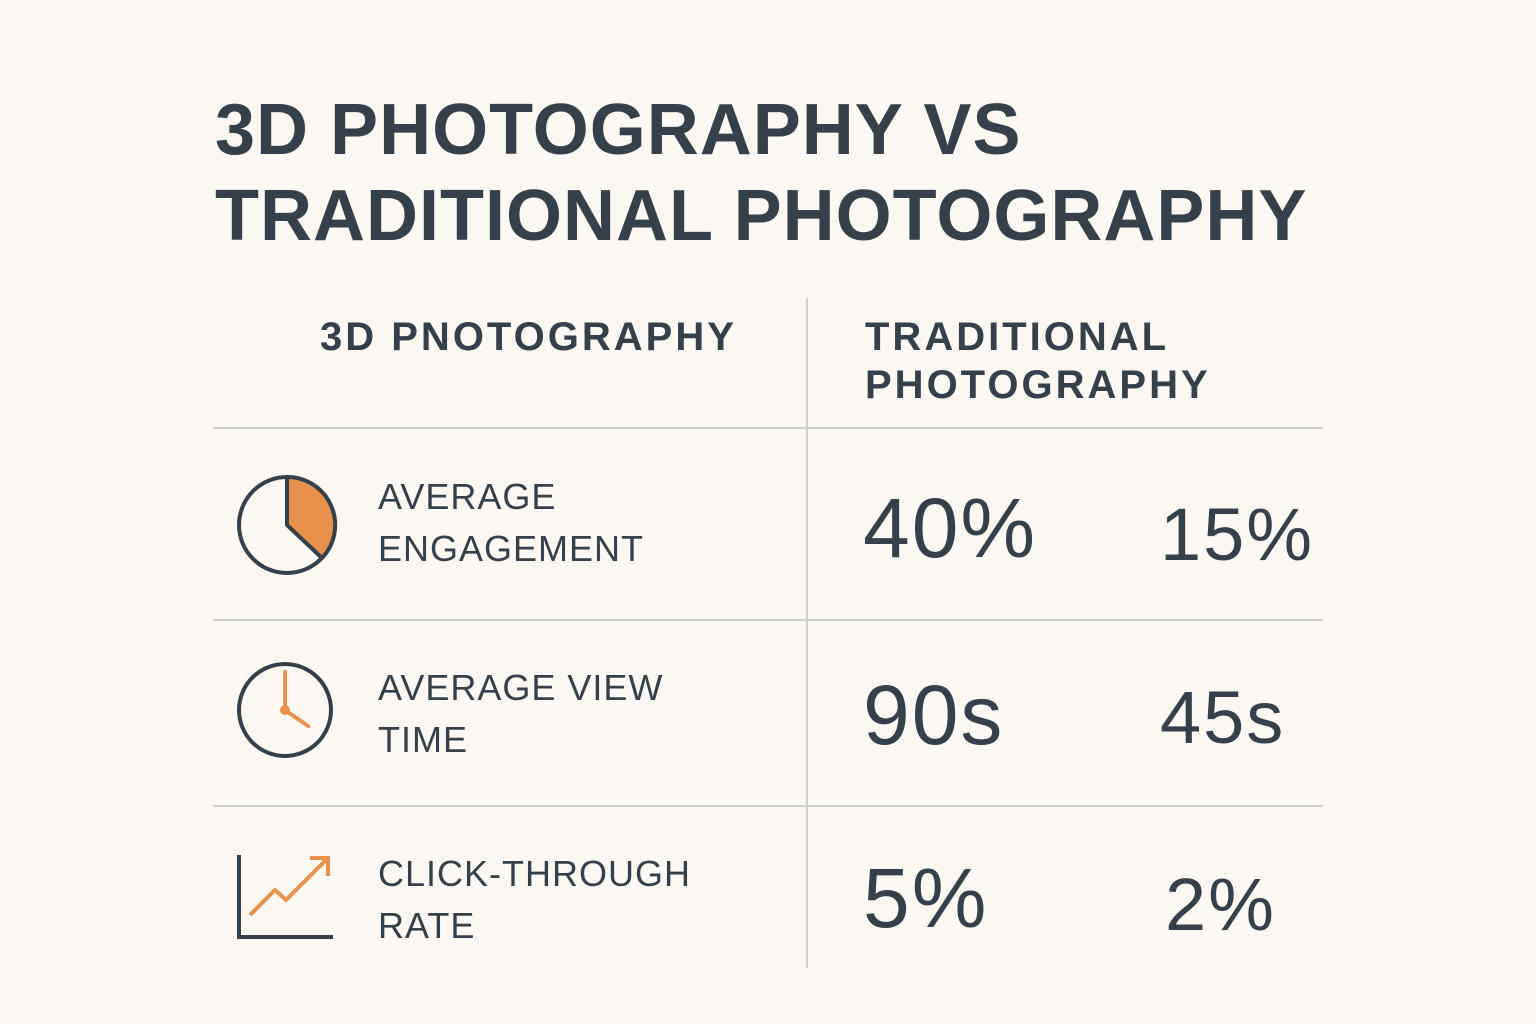 The image size is (1536, 1024). I want to click on row-label: AVERAGE VIEW TIME, so click(521, 713).